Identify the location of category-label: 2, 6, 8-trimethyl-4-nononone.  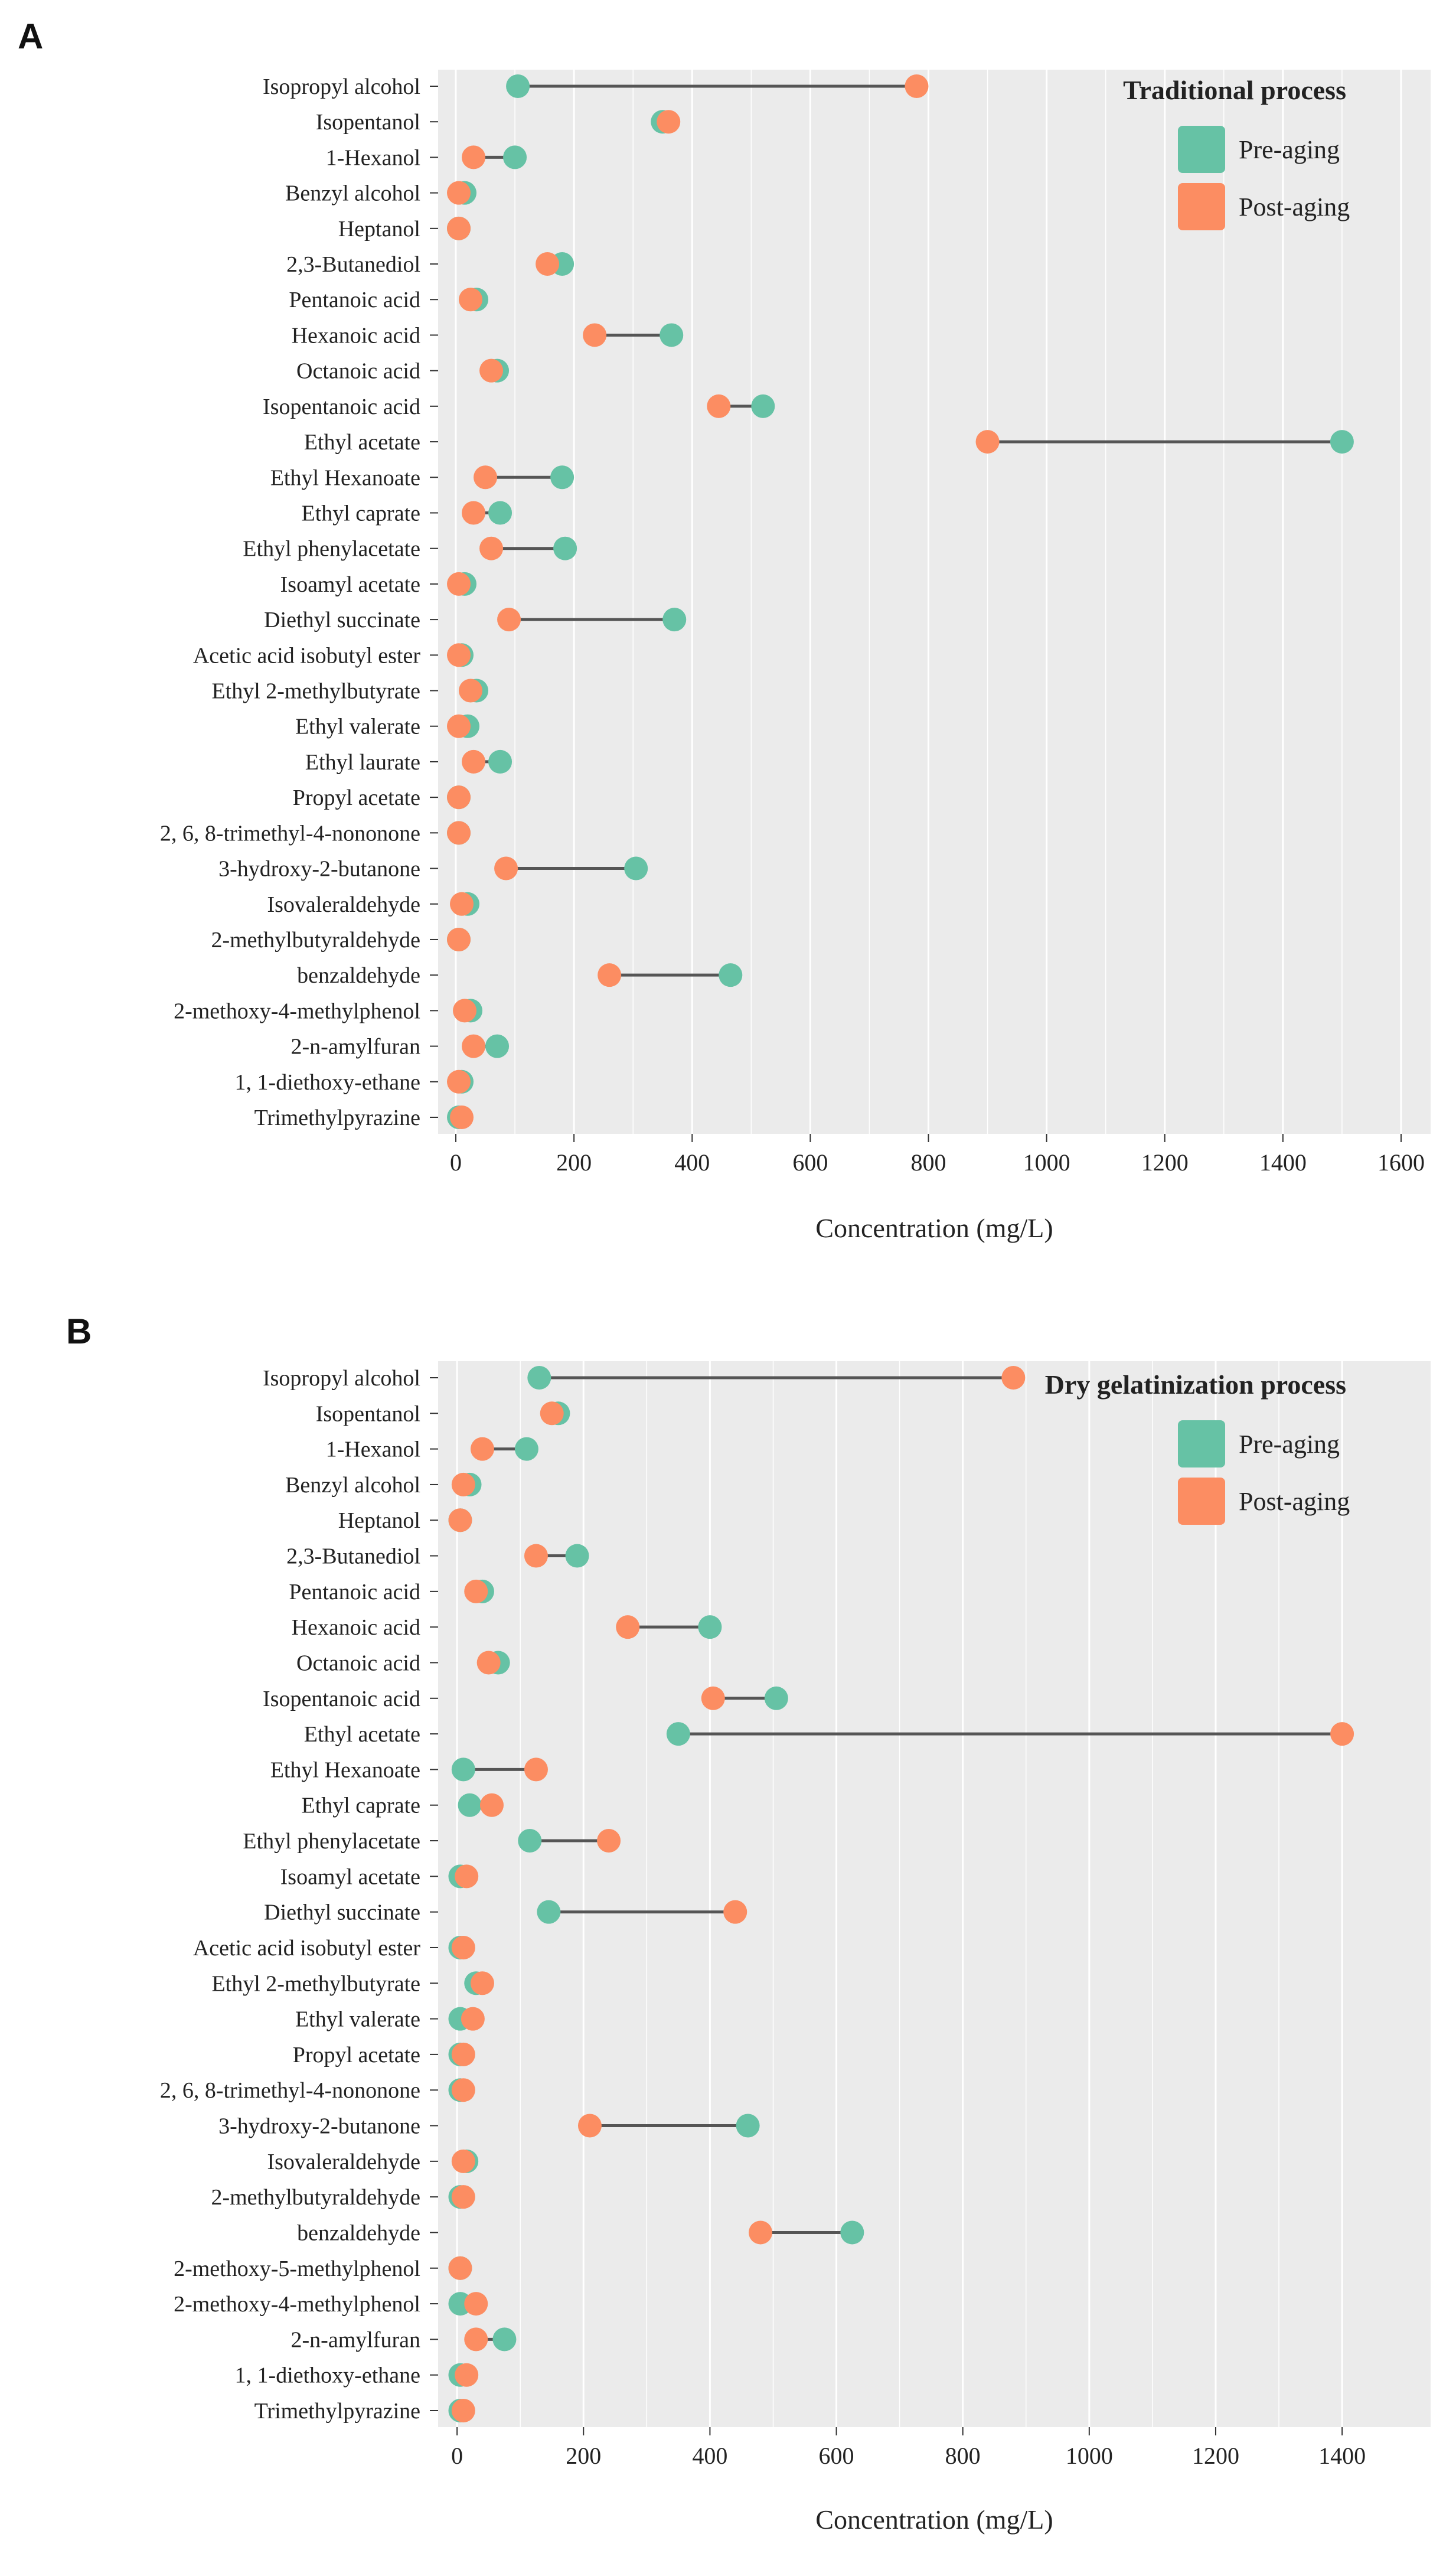
(290, 2090).